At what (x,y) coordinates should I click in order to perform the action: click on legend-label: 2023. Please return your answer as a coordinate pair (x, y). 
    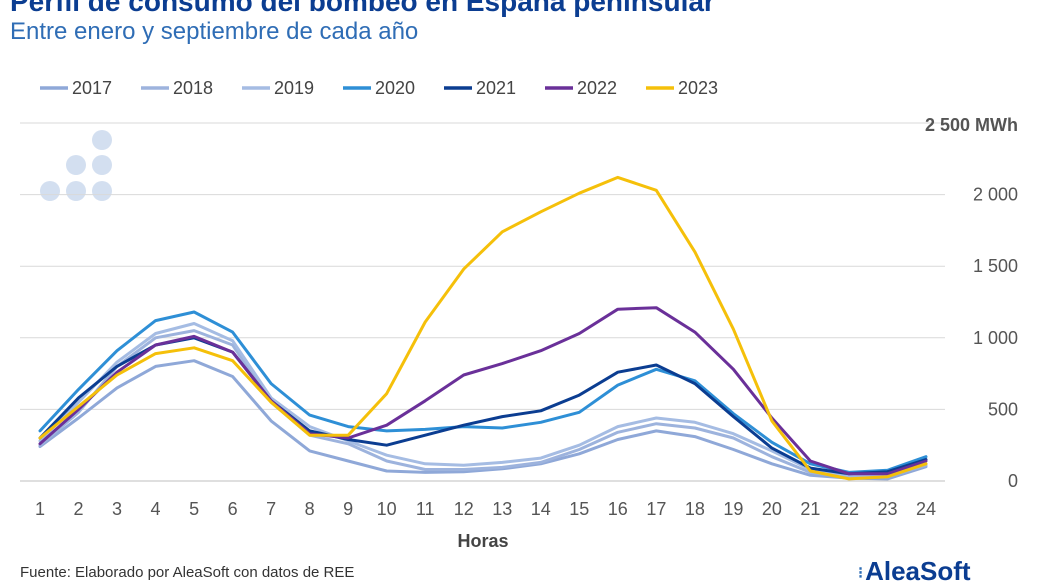
    Looking at the image, I should click on (698, 88).